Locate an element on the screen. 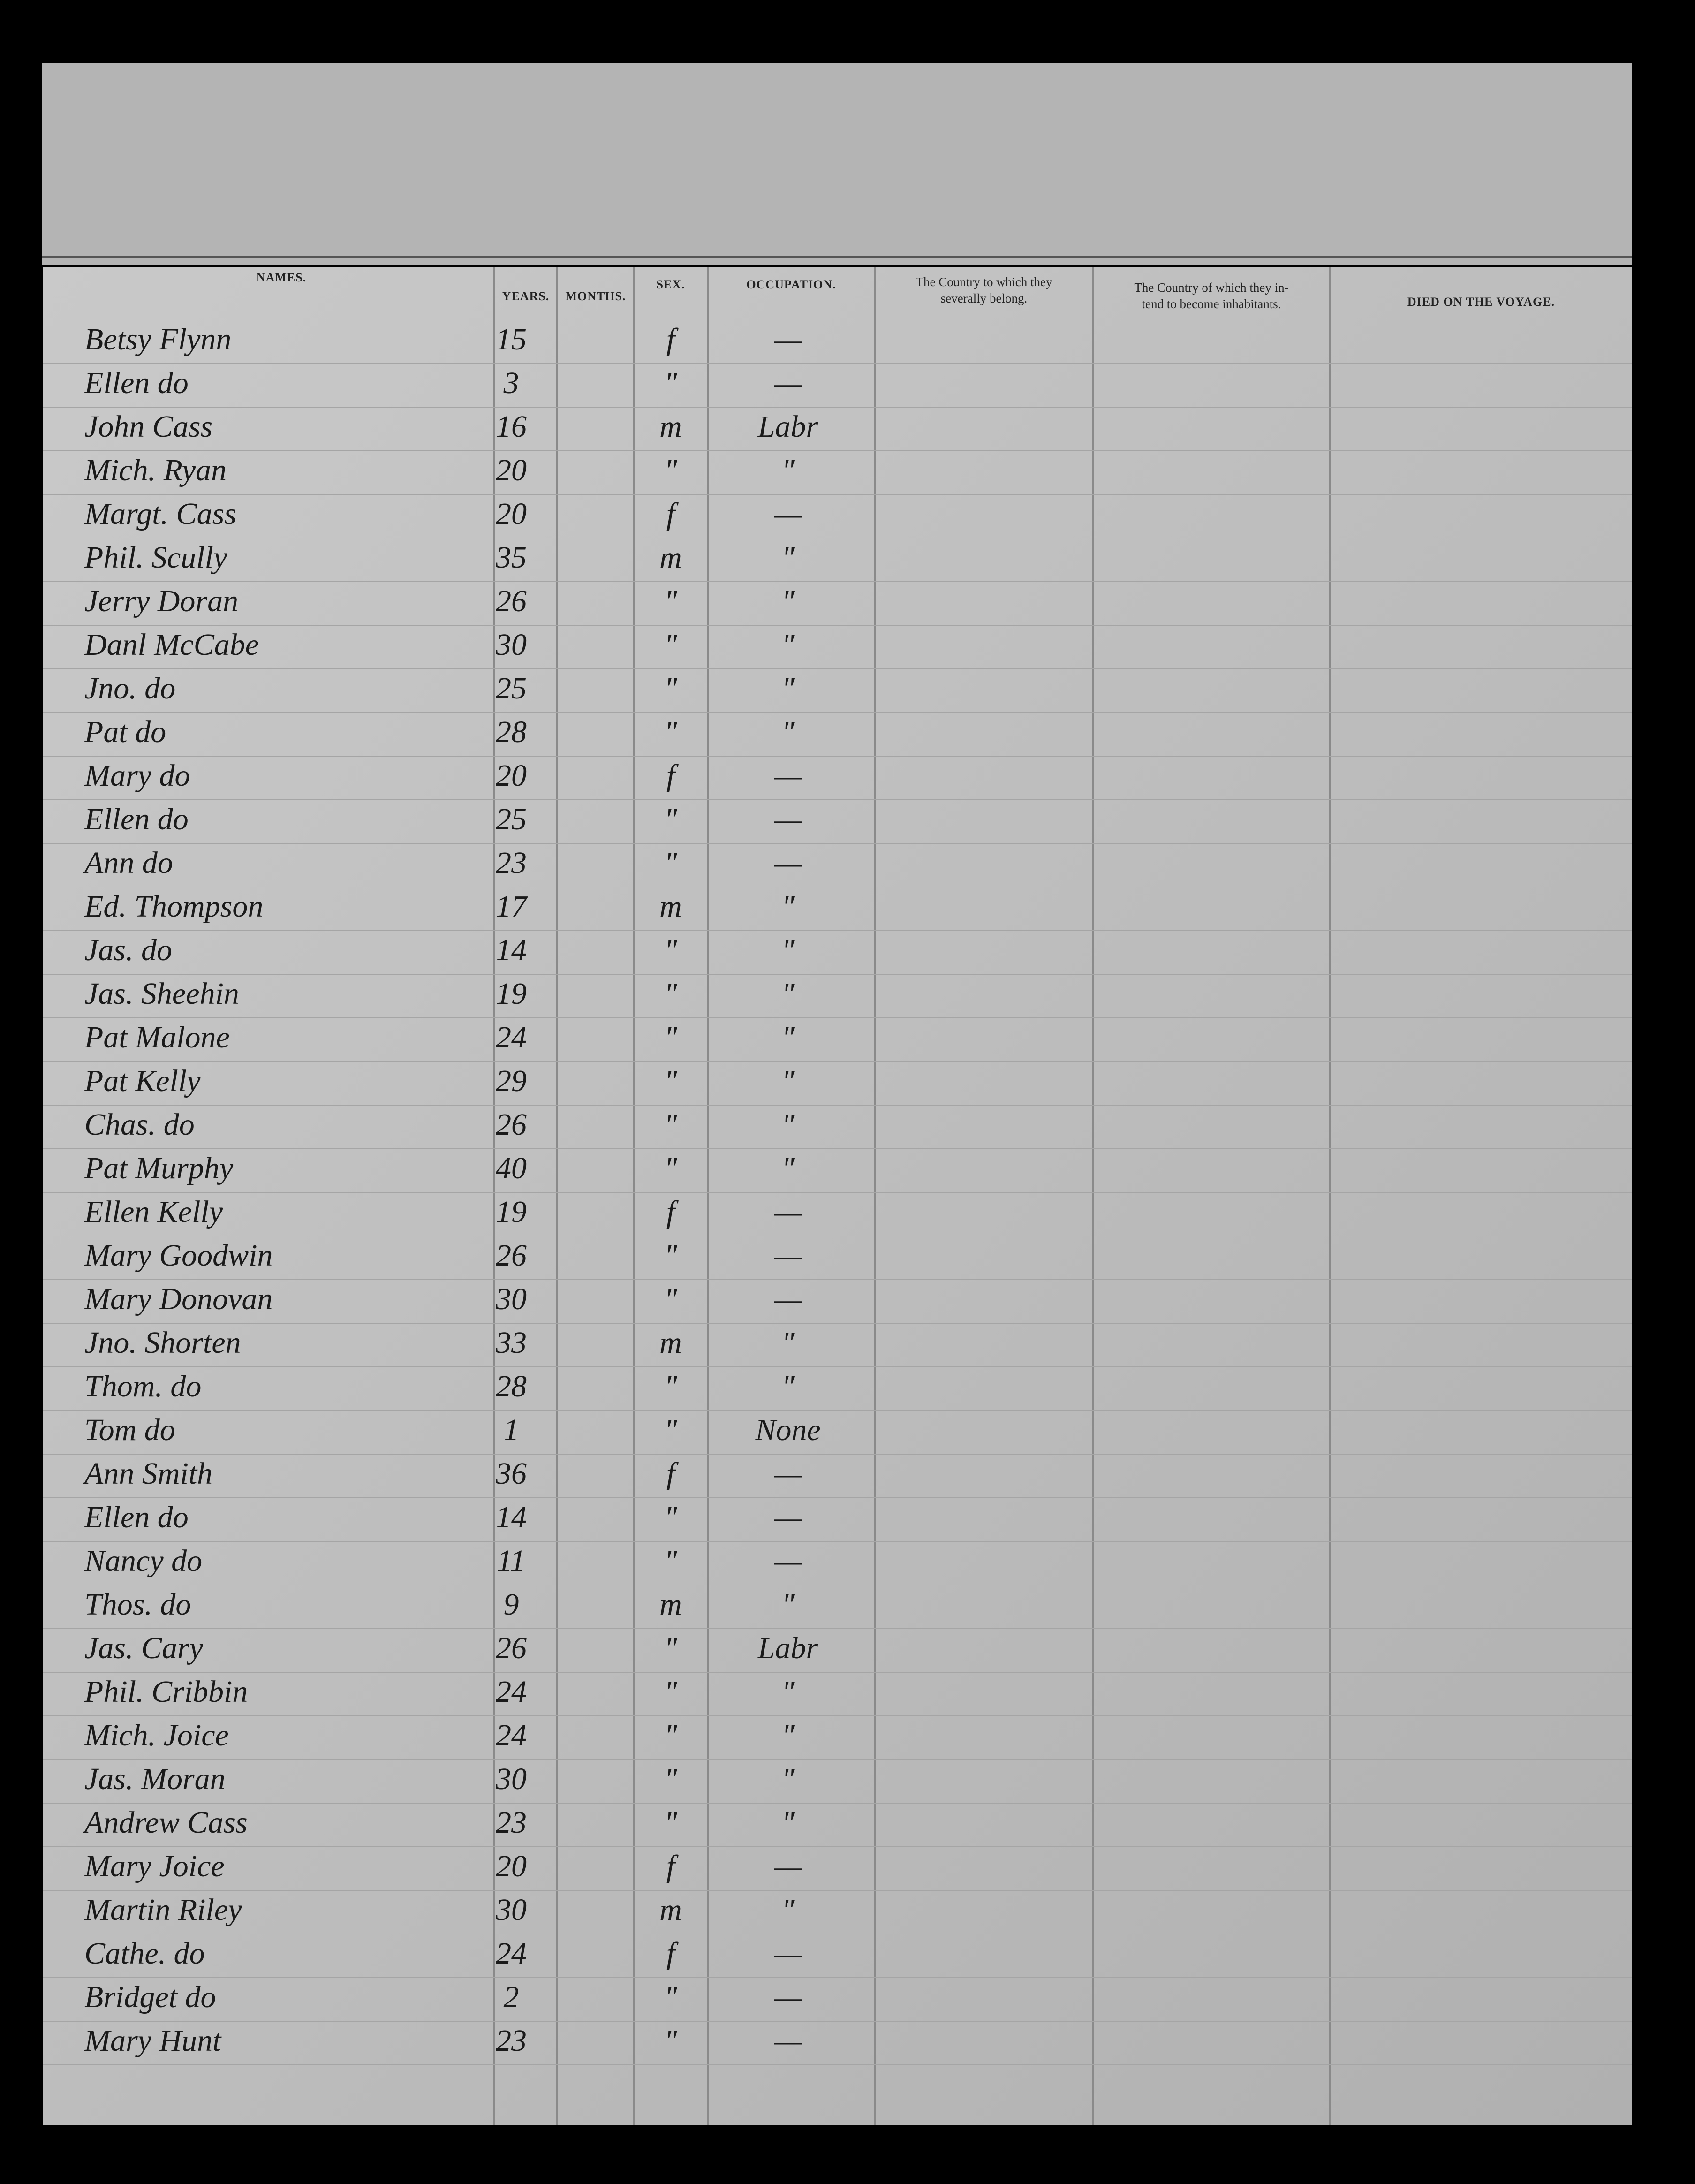 Image resolution: width=1695 pixels, height=2184 pixels. table-row: Ann do 23 " — is located at coordinates (837, 866).